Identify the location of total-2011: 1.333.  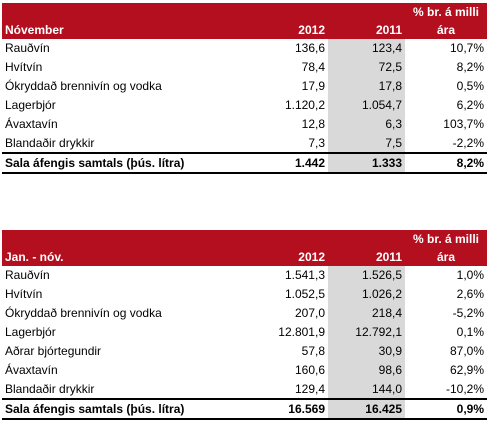
(366, 163).